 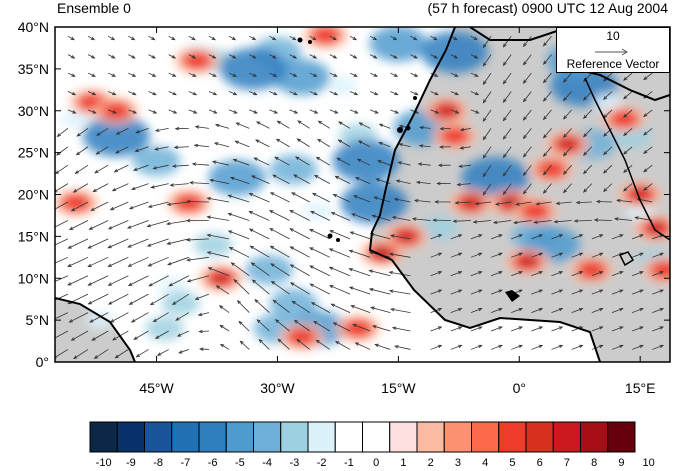 I want to click on lon-tick-label: 15°W, so click(x=398, y=388).